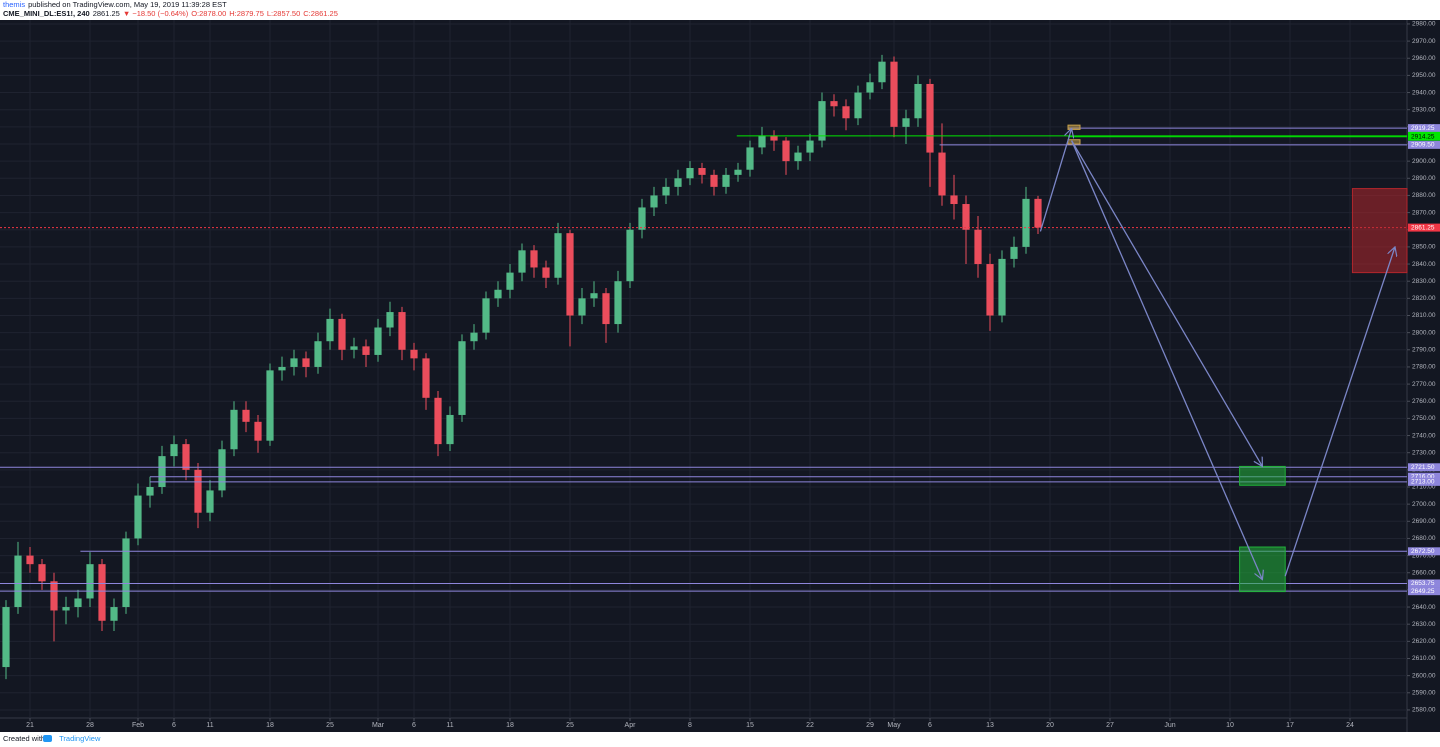  Describe the element at coordinates (106, 13) in the screenshot. I see `last-price: 2861.25` at that location.